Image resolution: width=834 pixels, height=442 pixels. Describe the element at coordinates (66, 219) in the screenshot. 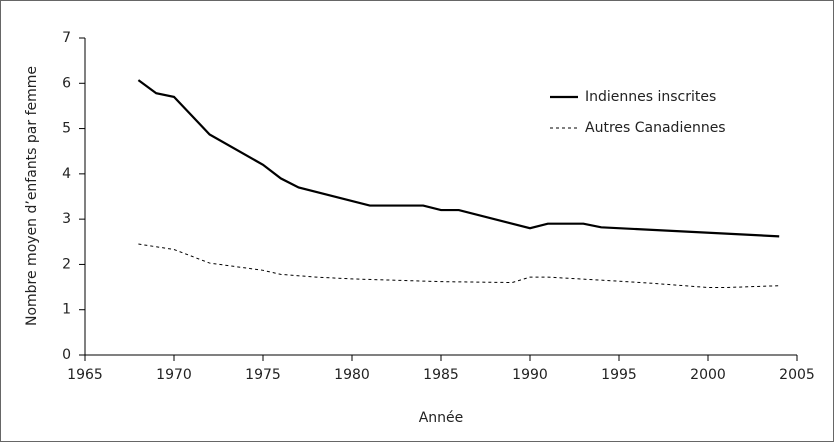

I see `y-tick-label: 3` at that location.